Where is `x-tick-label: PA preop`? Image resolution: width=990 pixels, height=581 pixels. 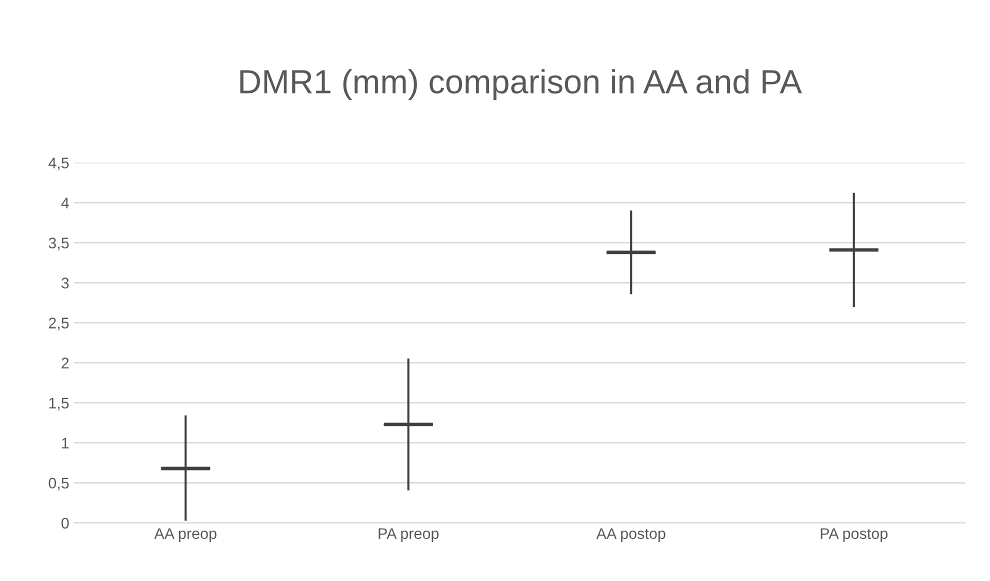 x-tick-label: PA preop is located at coordinates (408, 535).